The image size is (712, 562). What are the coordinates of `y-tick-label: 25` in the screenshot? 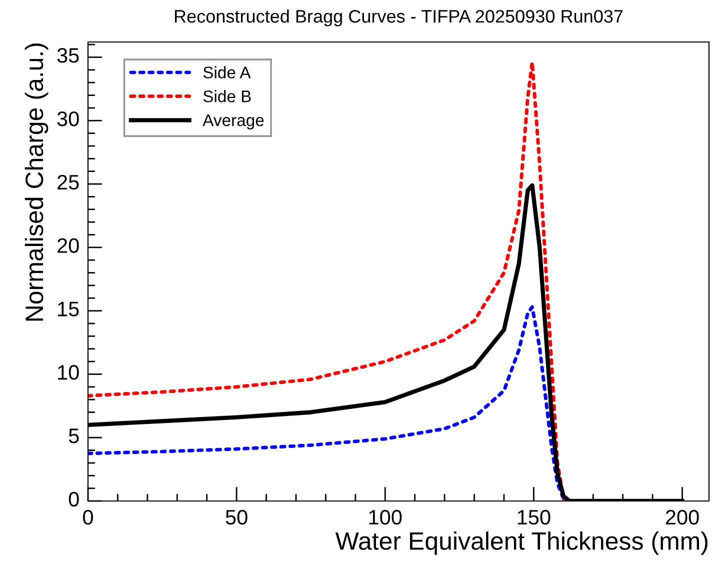 It's located at (68, 182).